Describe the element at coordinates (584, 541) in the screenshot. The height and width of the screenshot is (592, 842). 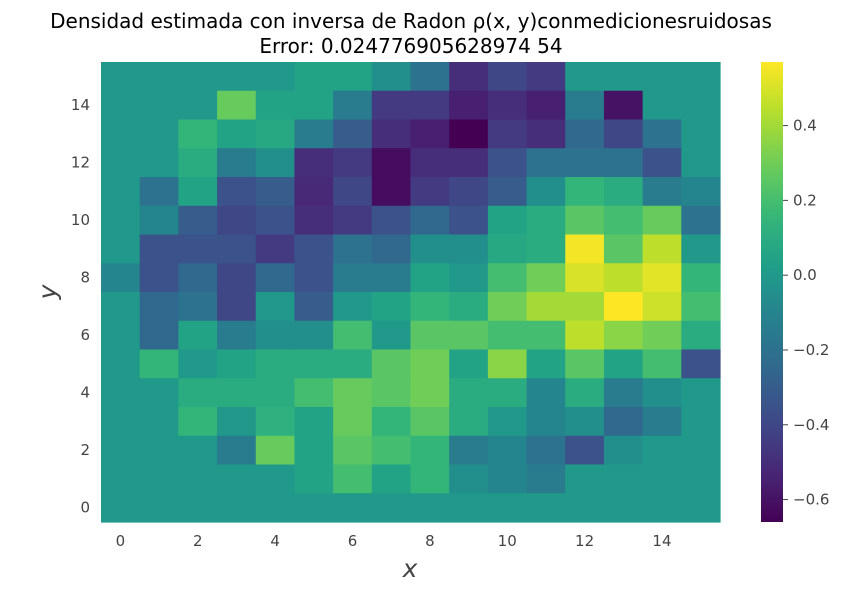
I see `x-tick-label: 12` at that location.